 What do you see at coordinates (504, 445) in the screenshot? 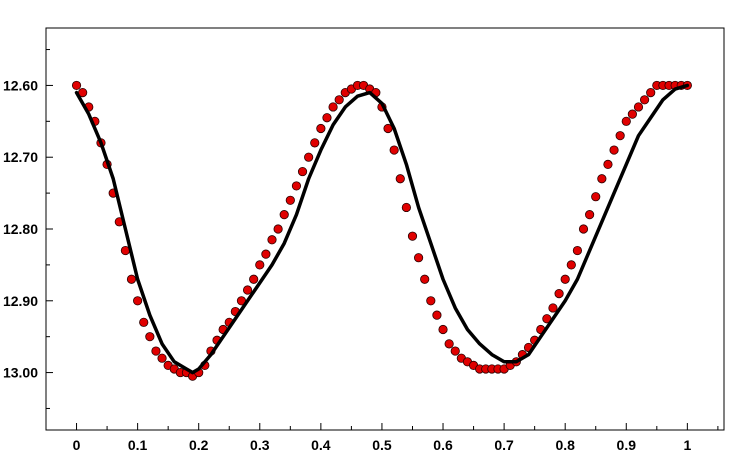
I see `x-tick-label: 0.7` at bounding box center [504, 445].